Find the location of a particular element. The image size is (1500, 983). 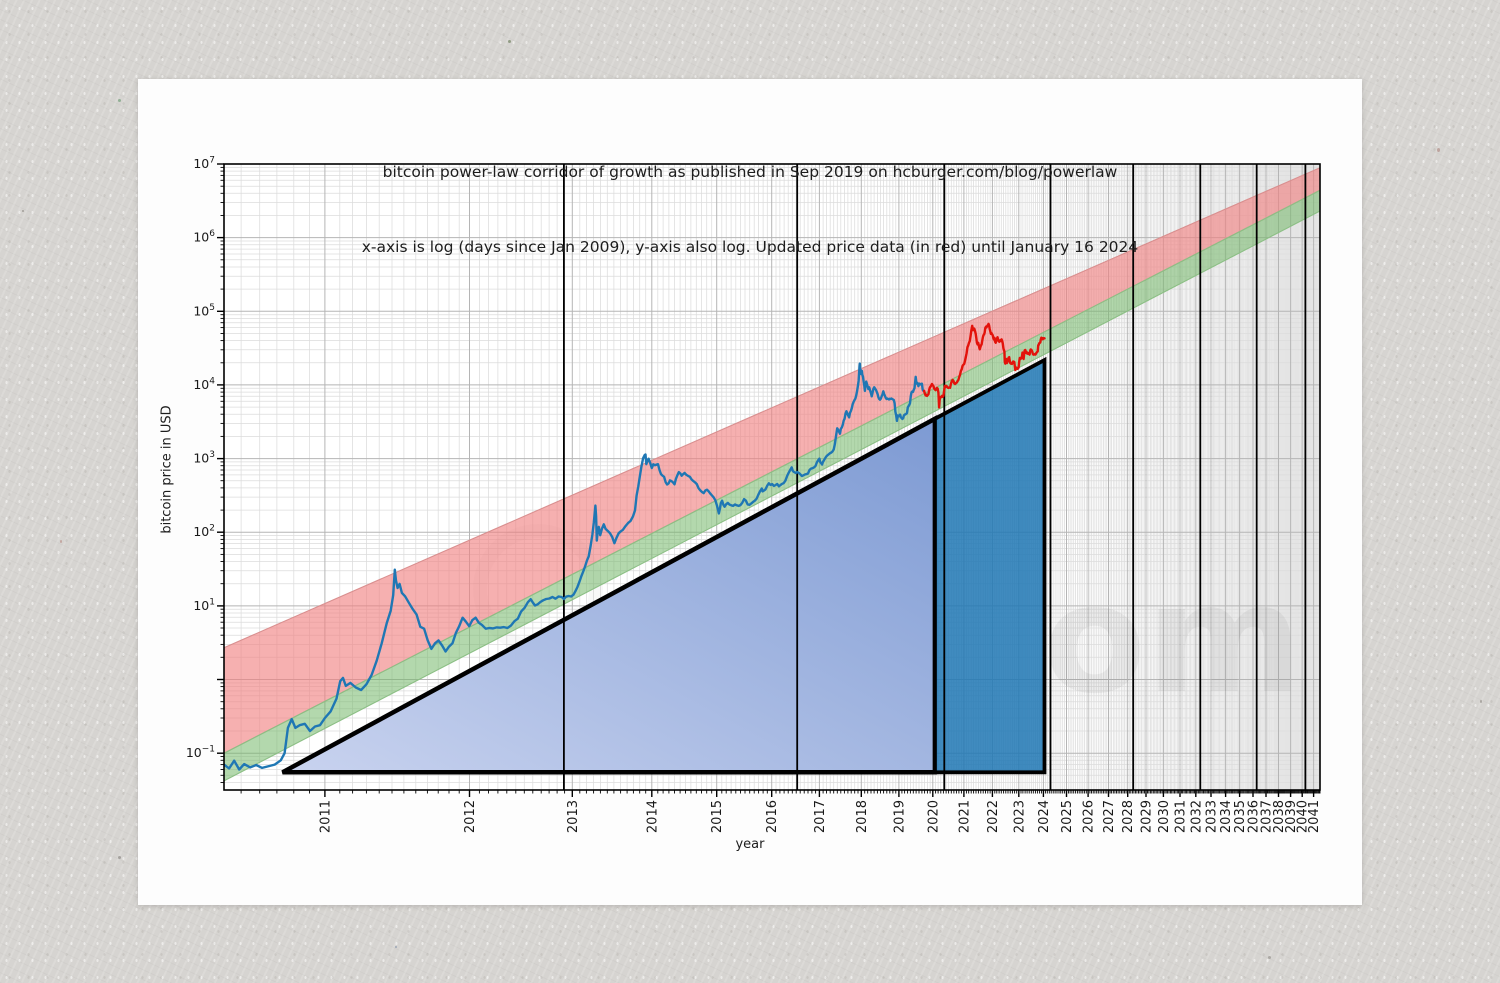

x-tick-label-2034: 2034 is located at coordinates (1226, 816).